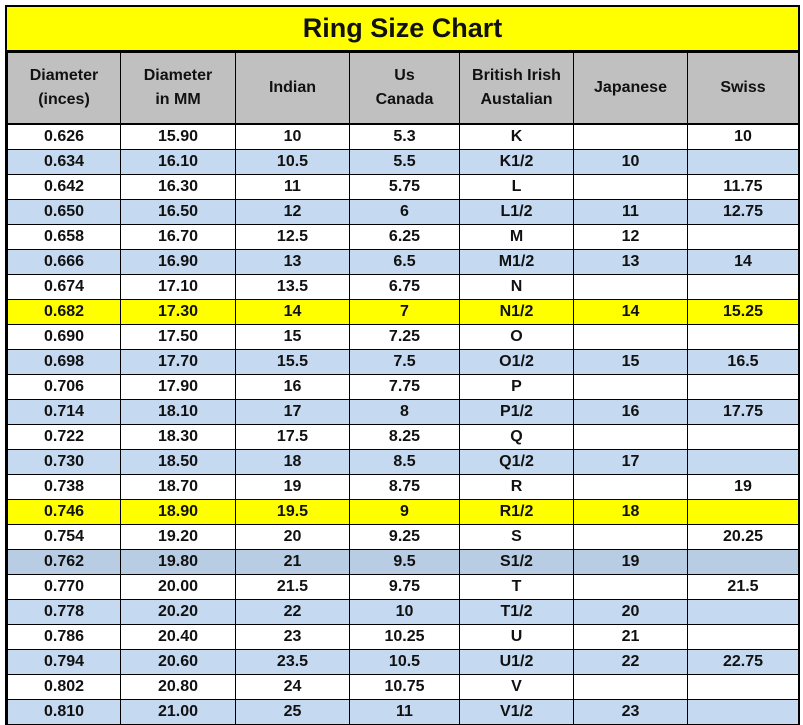 The image size is (803, 725). What do you see at coordinates (64, 136) in the screenshot?
I see `table-cell: 0.626` at bounding box center [64, 136].